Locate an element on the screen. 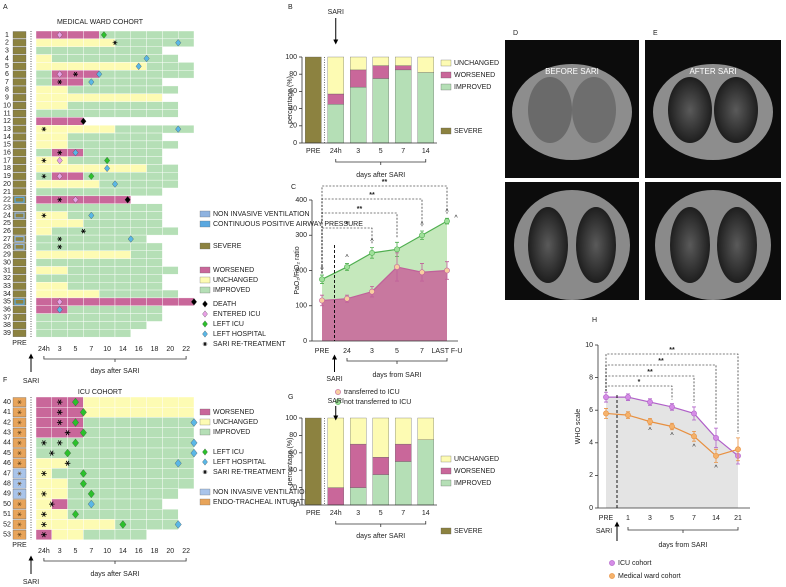  y-tick-label: 0 is located at coordinates (295, 505).